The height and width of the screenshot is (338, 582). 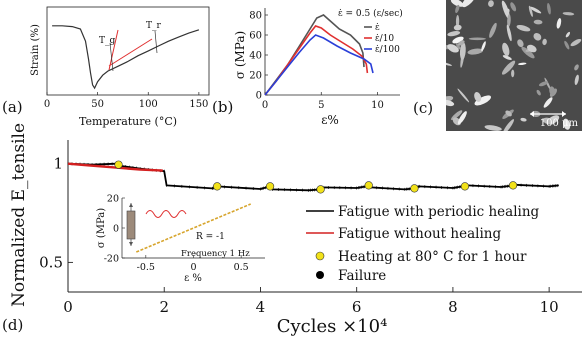 I want to click on inset-series-line, so click(x=193, y=228).